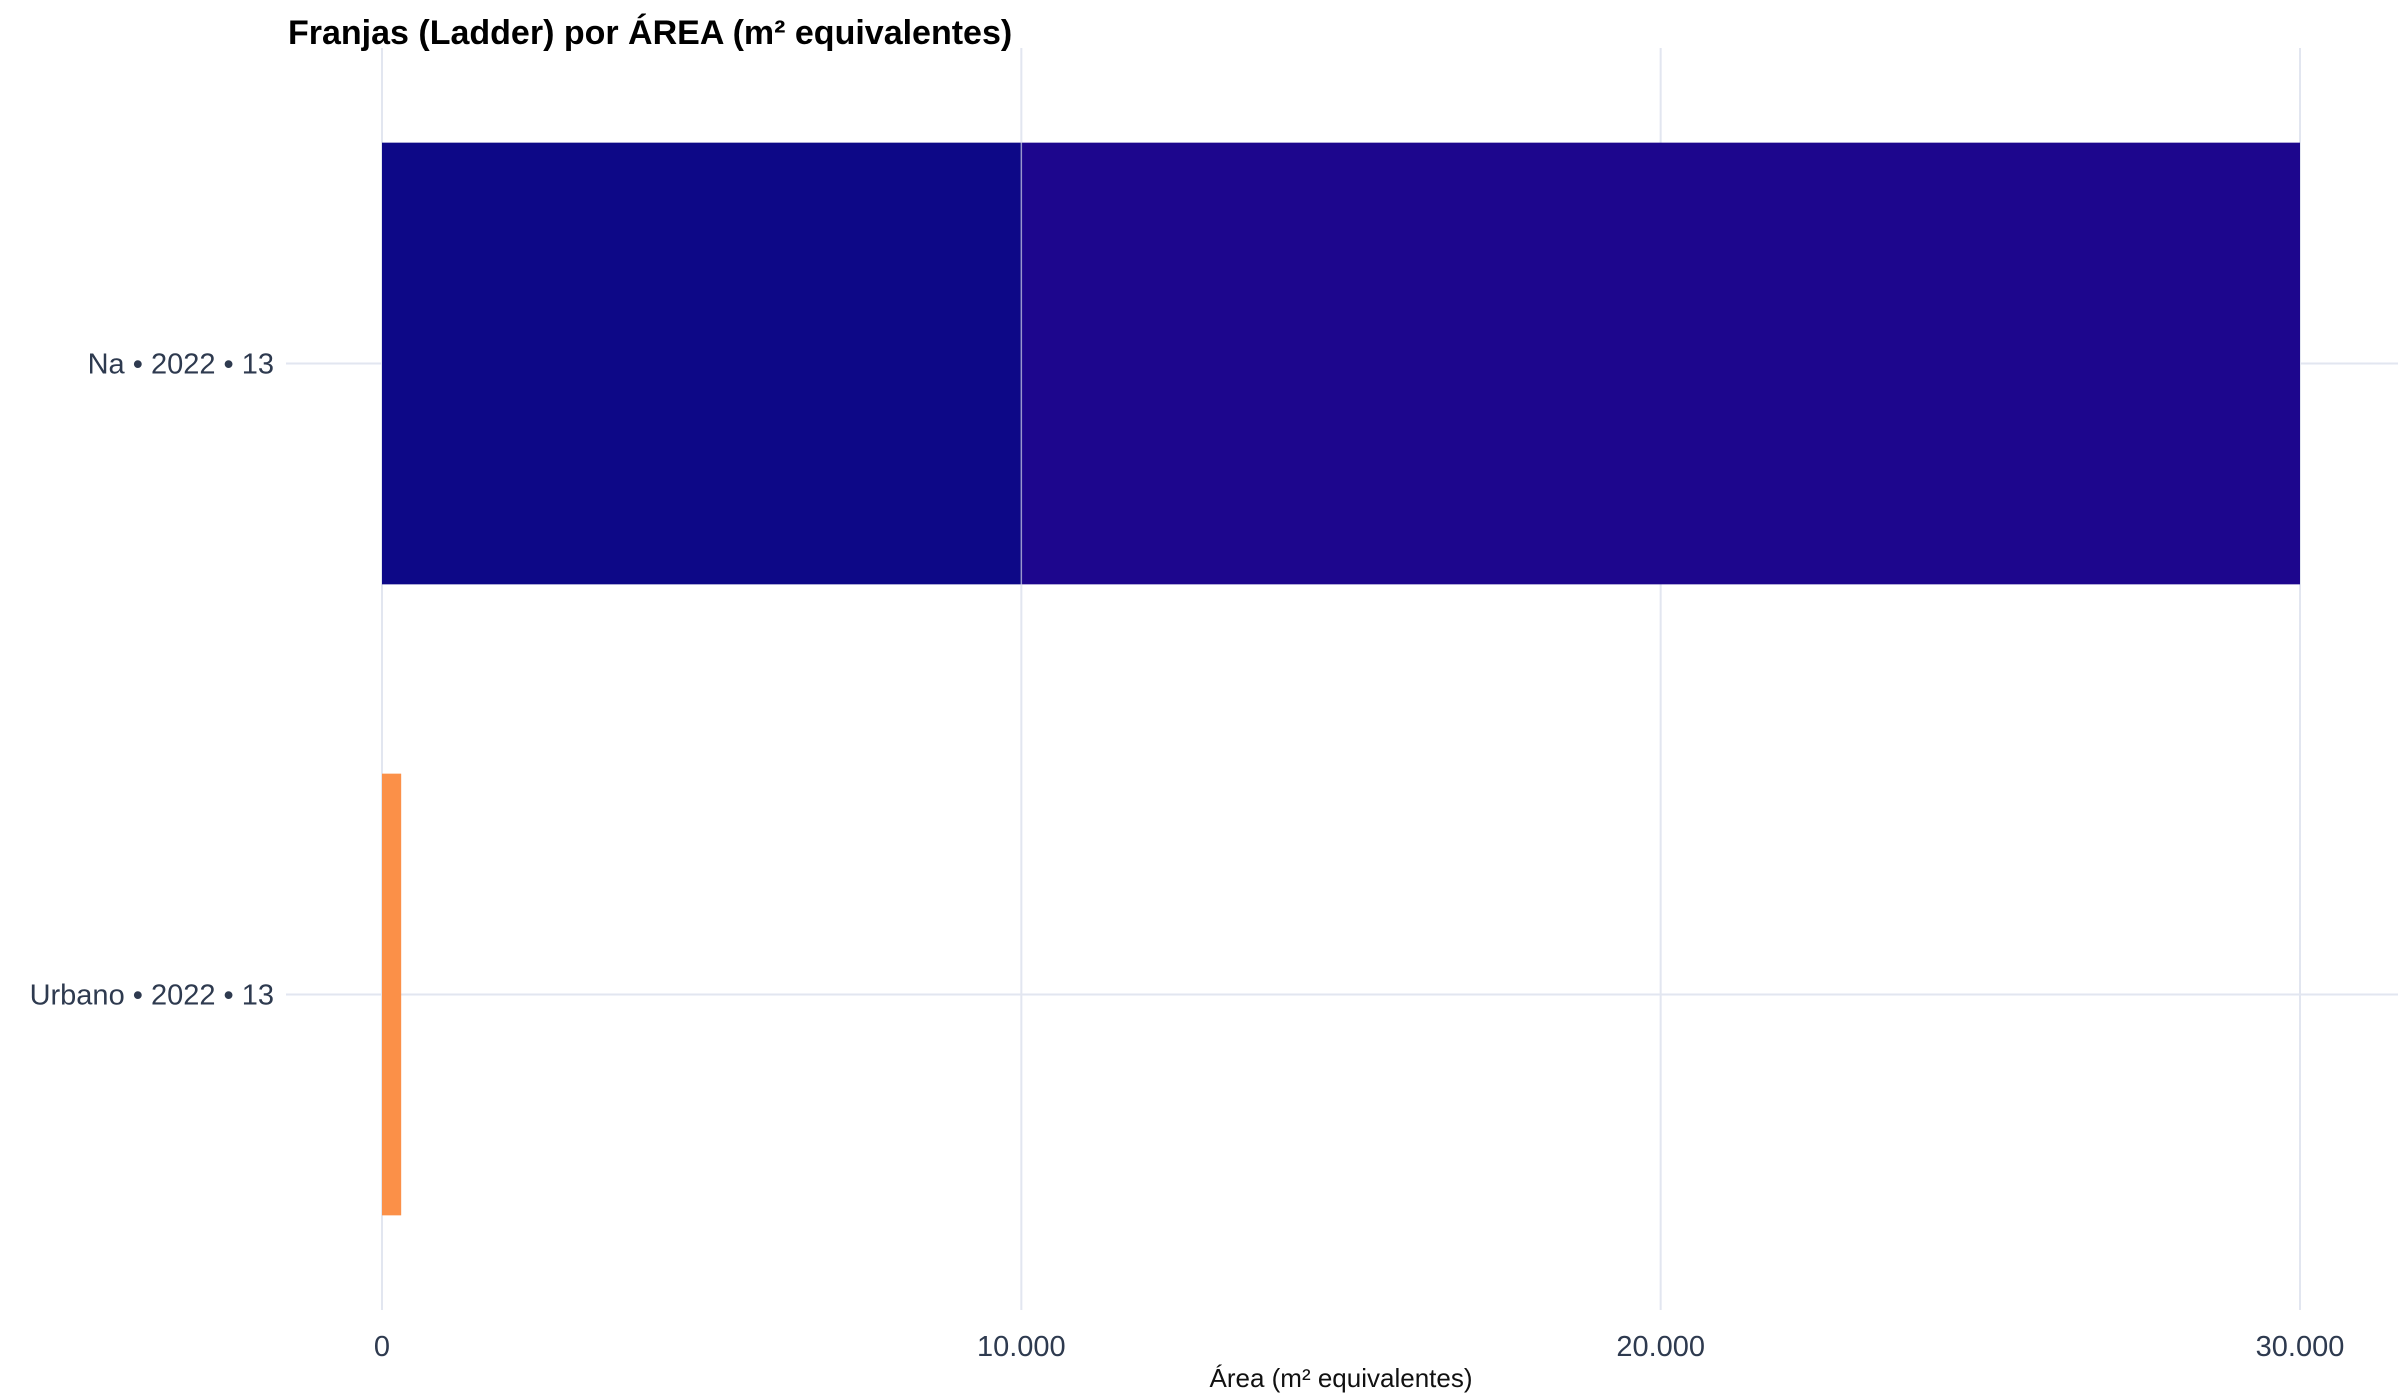 The height and width of the screenshot is (1400, 2400). I want to click on y-tick-label: Na • 2022 • 13, so click(181, 365).